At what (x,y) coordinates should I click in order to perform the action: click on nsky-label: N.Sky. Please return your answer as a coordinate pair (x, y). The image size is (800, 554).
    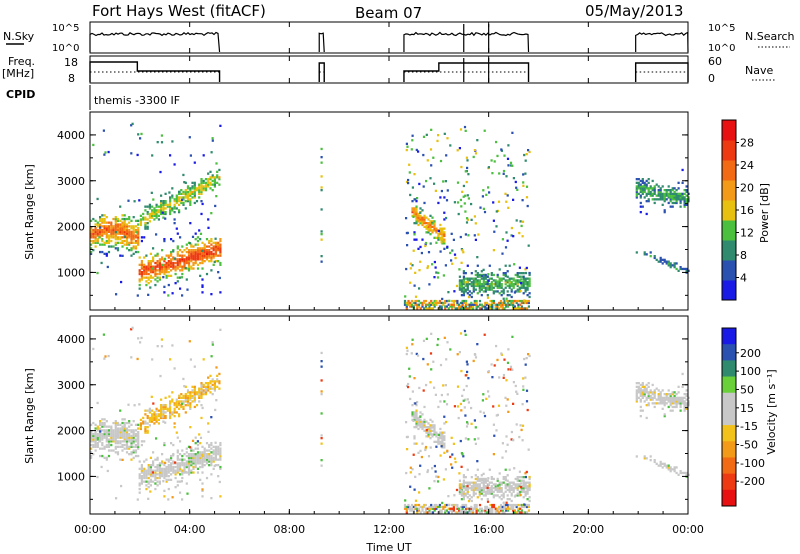
    Looking at the image, I should click on (19, 36).